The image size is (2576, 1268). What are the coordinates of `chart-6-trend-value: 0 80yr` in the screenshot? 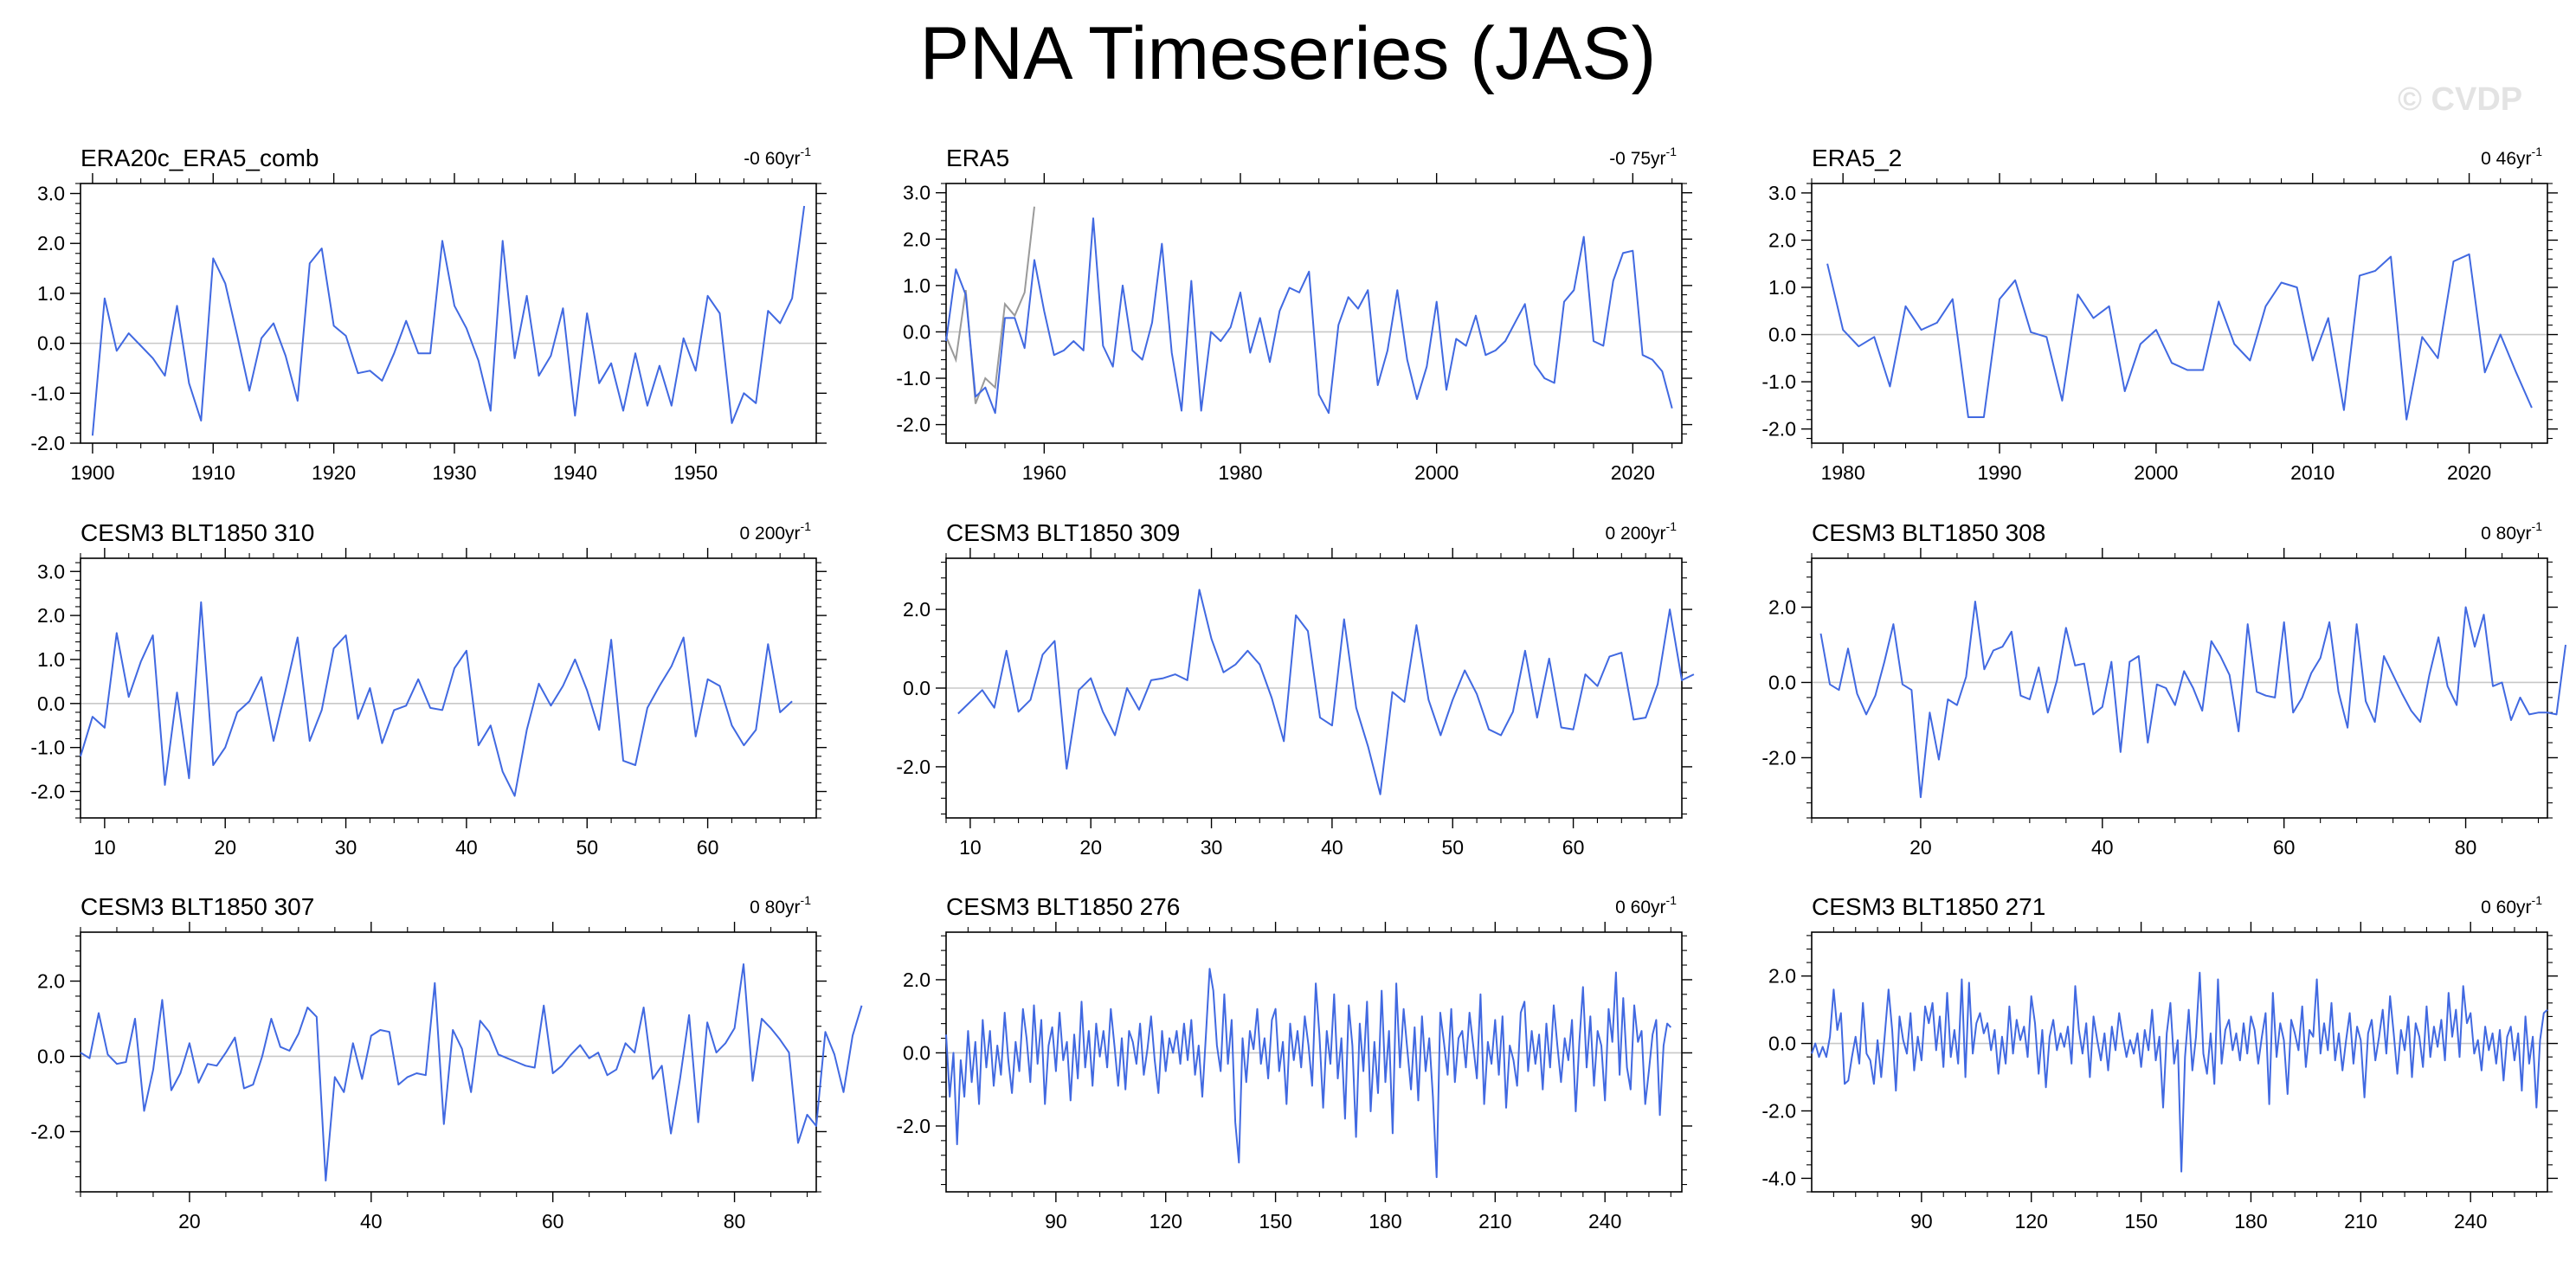 It's located at (2506, 534).